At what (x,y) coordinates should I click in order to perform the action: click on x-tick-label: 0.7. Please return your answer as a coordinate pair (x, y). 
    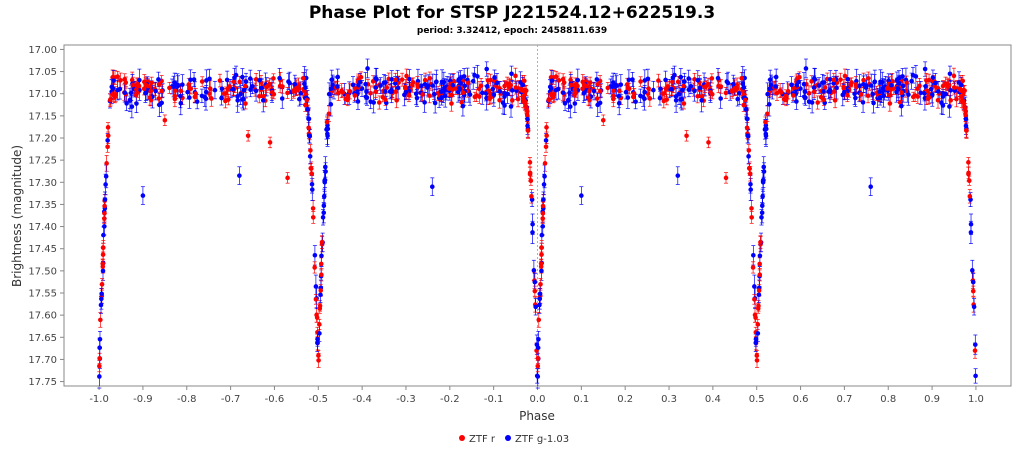
    Looking at the image, I should click on (844, 399).